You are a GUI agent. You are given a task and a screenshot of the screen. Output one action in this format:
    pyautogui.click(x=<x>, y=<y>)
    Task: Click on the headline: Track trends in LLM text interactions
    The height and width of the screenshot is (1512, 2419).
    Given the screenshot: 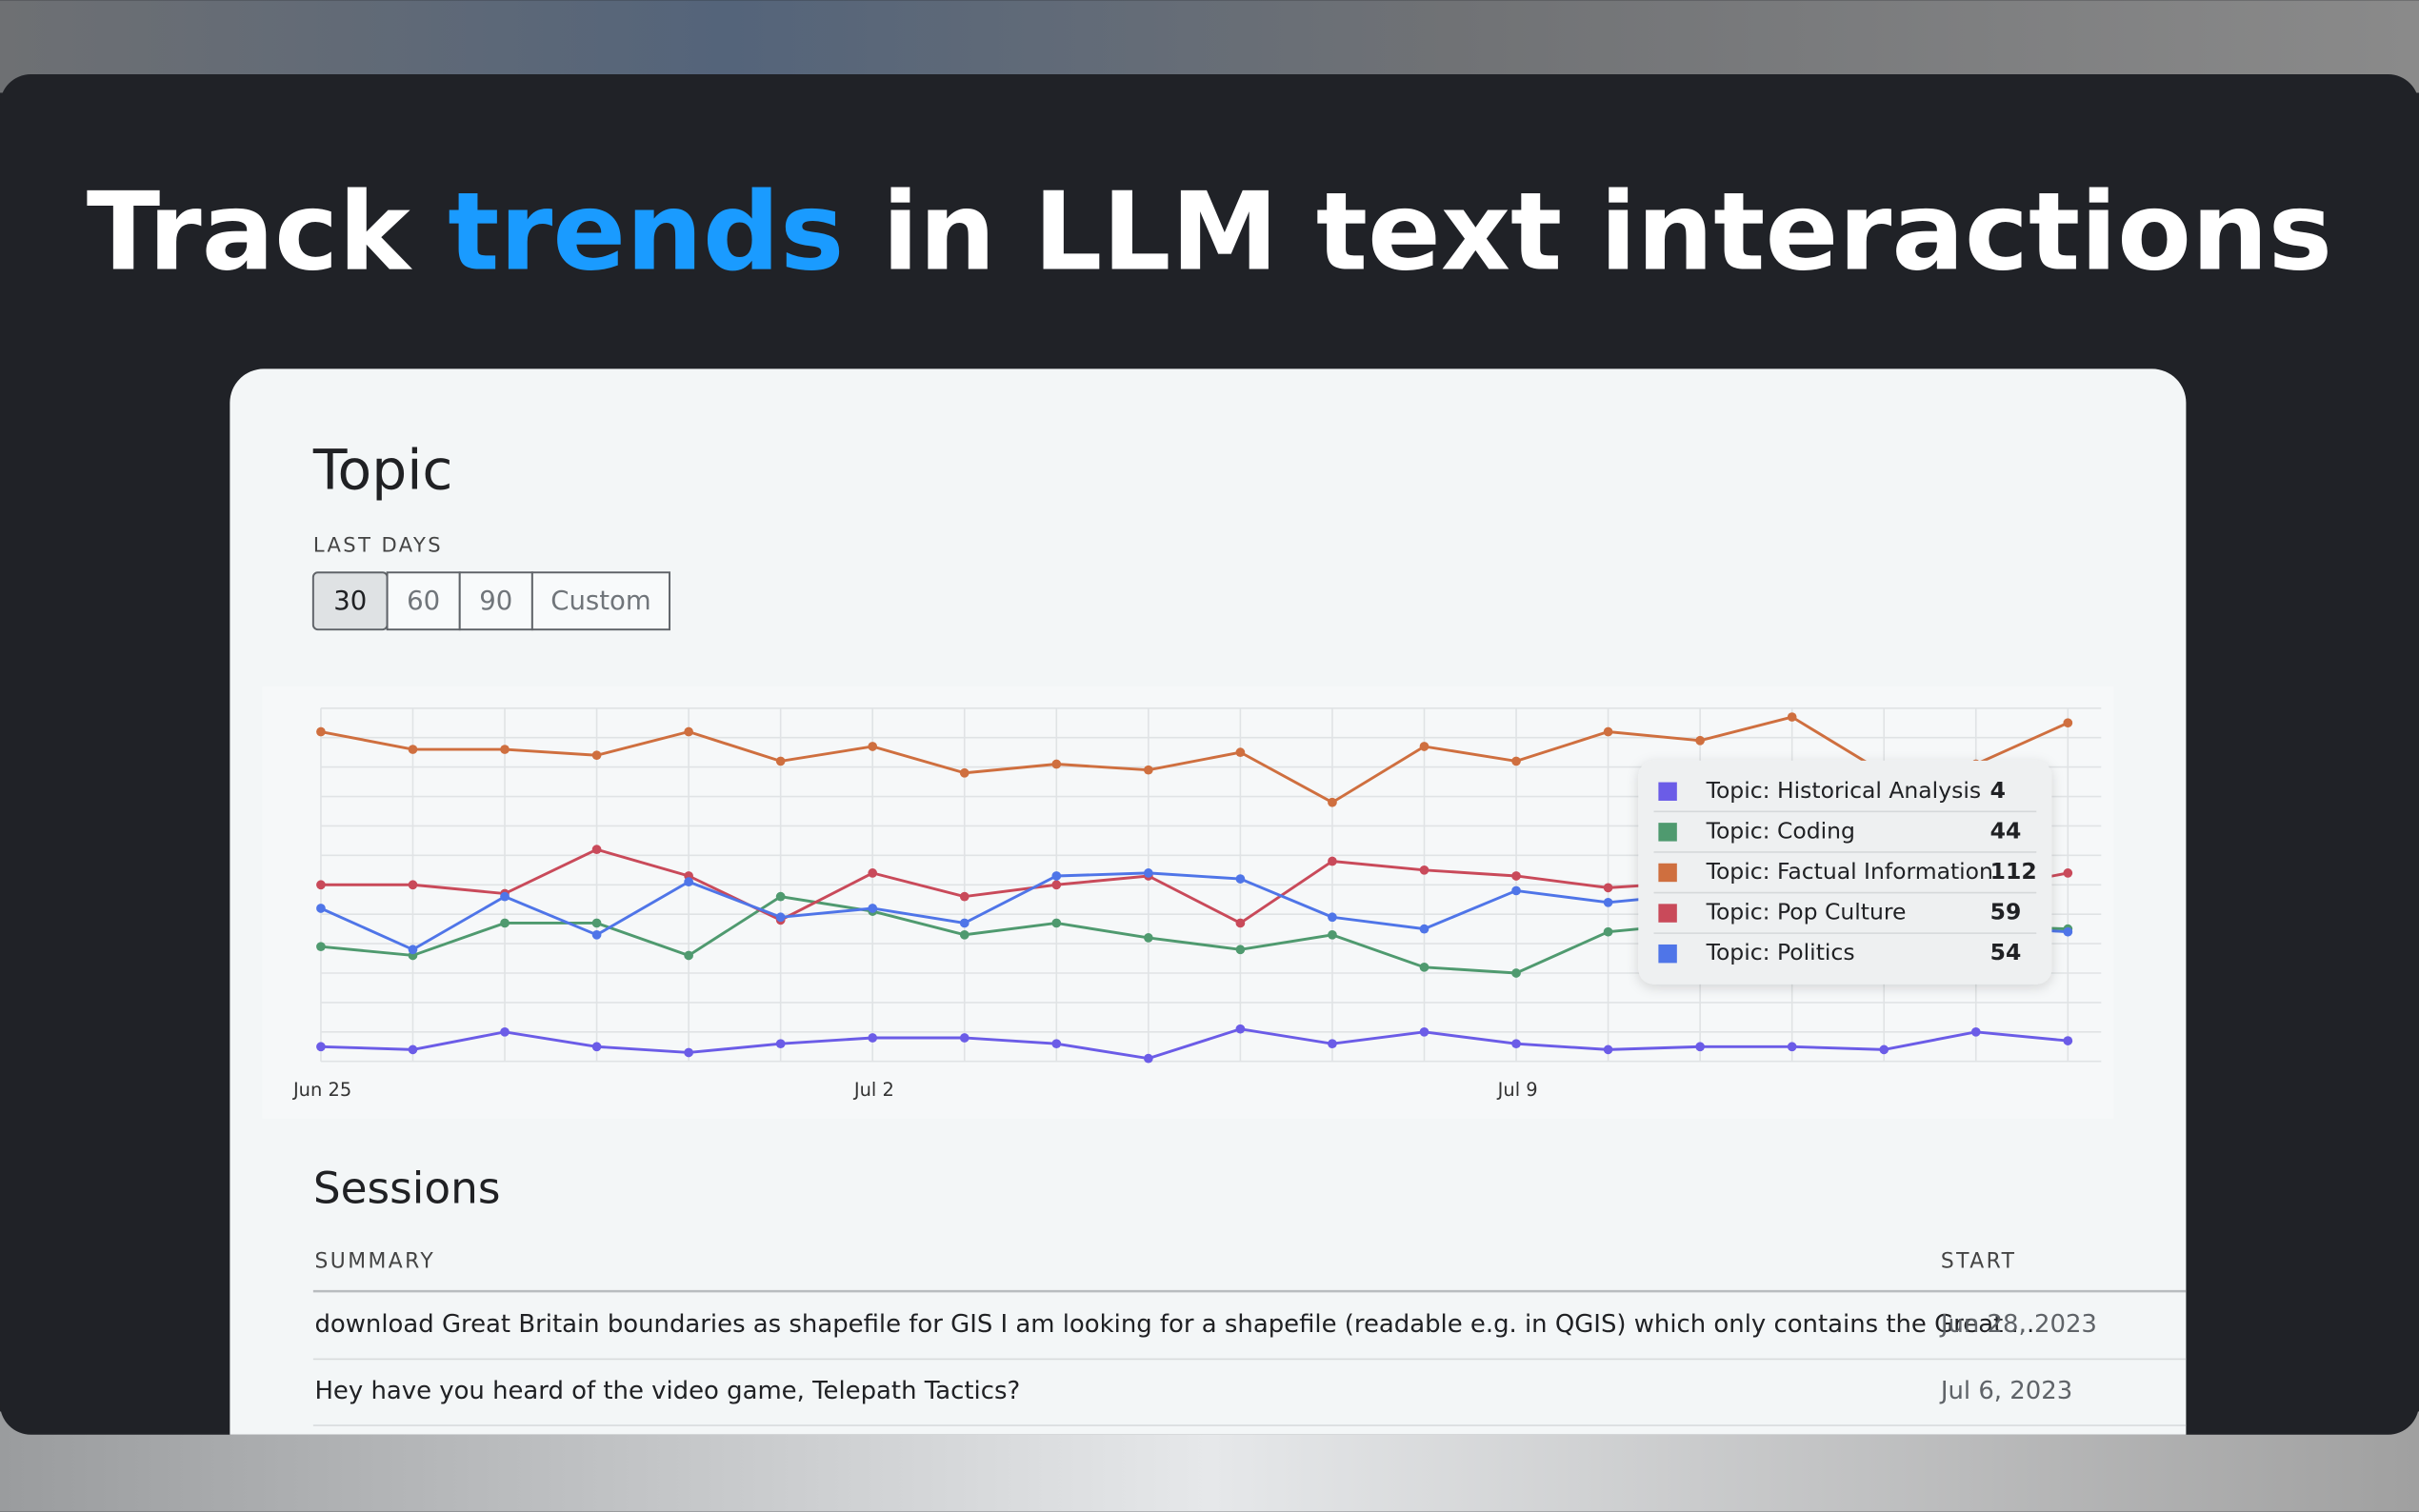 What is the action you would take?
    pyautogui.click(x=1209, y=232)
    